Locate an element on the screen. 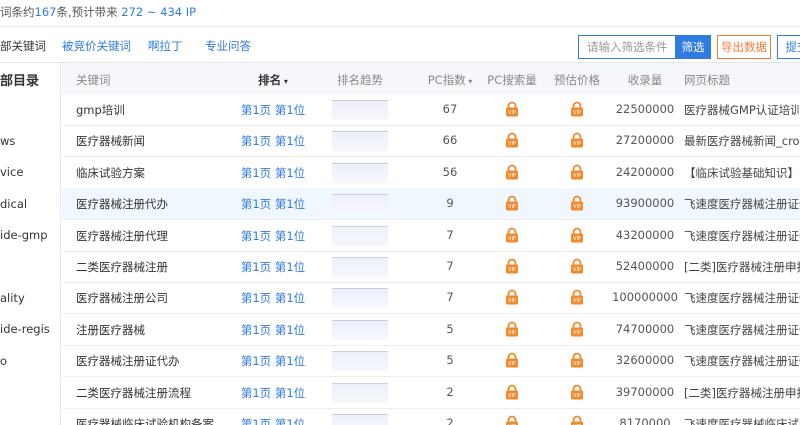 The width and height of the screenshot is (800, 425). indexed-count: 22500000 is located at coordinates (645, 109).